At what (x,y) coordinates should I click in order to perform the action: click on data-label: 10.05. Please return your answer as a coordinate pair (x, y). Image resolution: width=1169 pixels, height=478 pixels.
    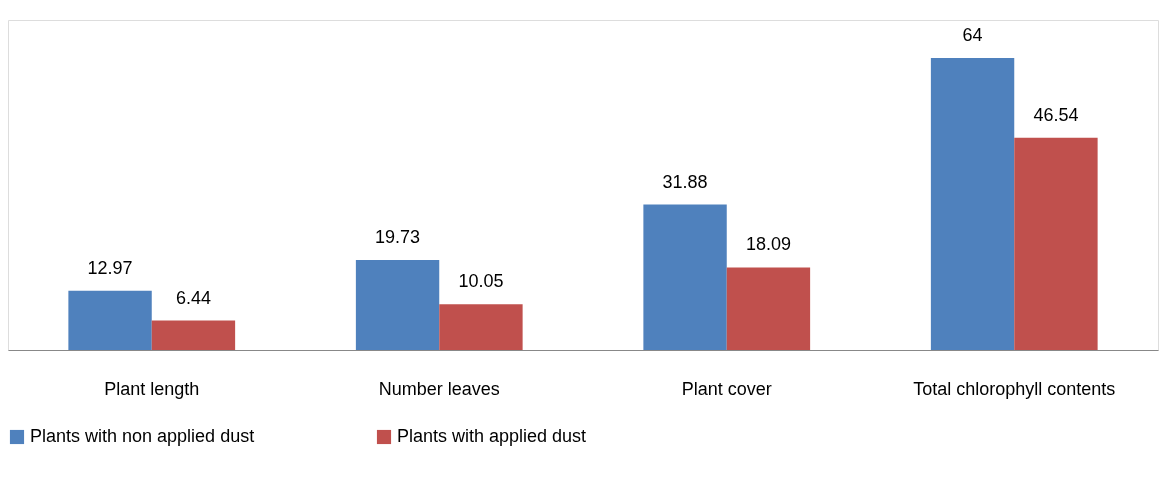
    Looking at the image, I should click on (481, 281).